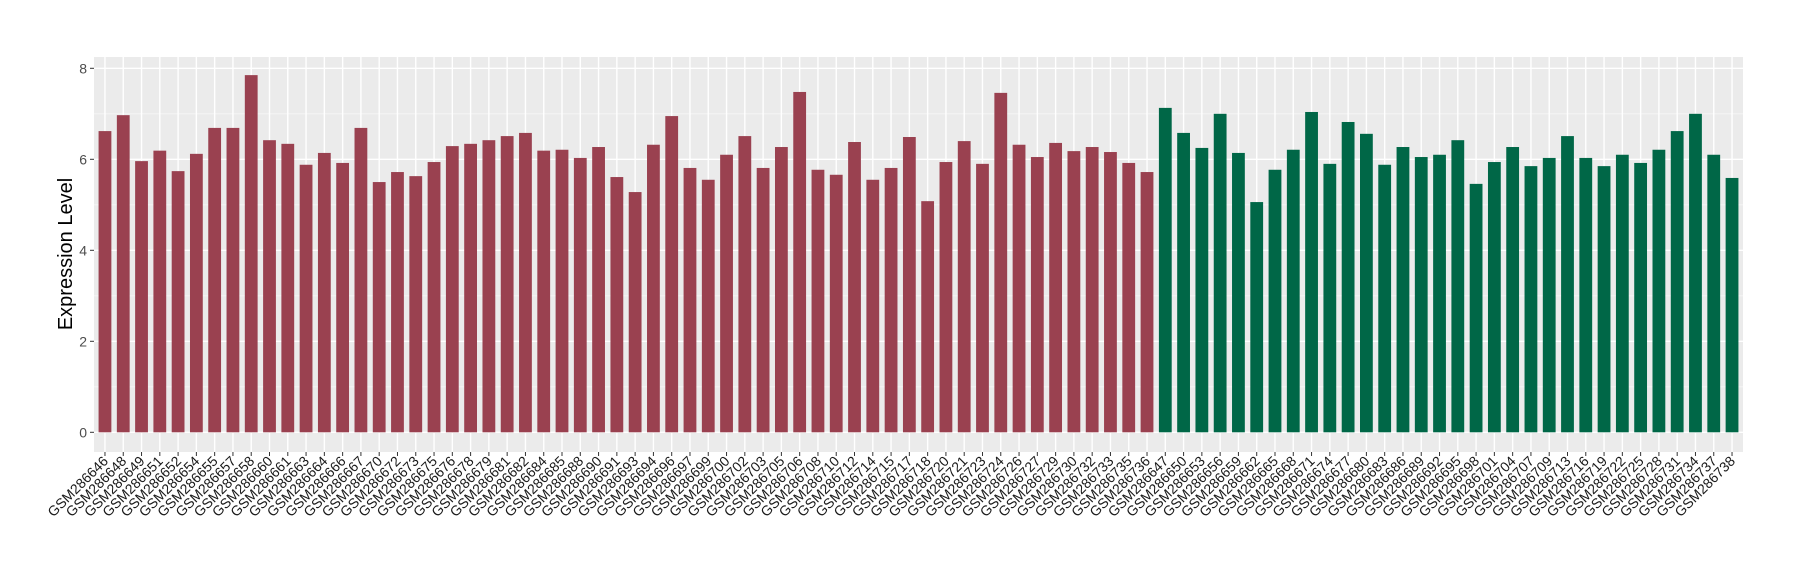 Image resolution: width=1800 pixels, height=580 pixels. I want to click on bar-GSM286675, so click(434, 297).